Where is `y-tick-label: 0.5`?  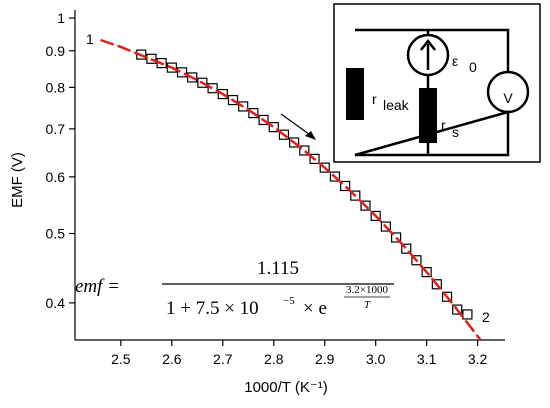 y-tick-label: 0.5 is located at coordinates (56, 234).